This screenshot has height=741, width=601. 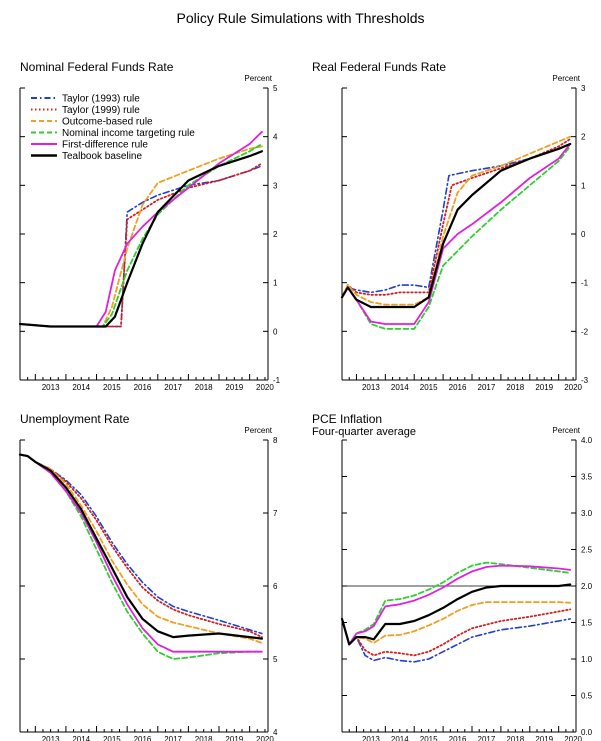 What do you see at coordinates (585, 380) in the screenshot?
I see `y-tick-label: -3` at bounding box center [585, 380].